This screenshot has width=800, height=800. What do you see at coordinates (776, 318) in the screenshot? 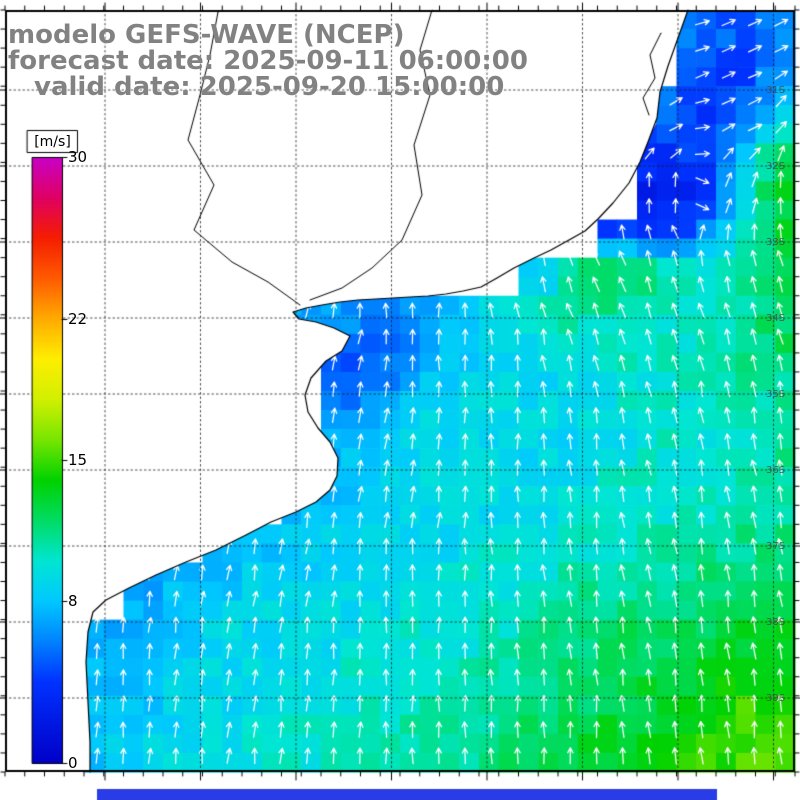
I see `latitude-label: 34S` at bounding box center [776, 318].